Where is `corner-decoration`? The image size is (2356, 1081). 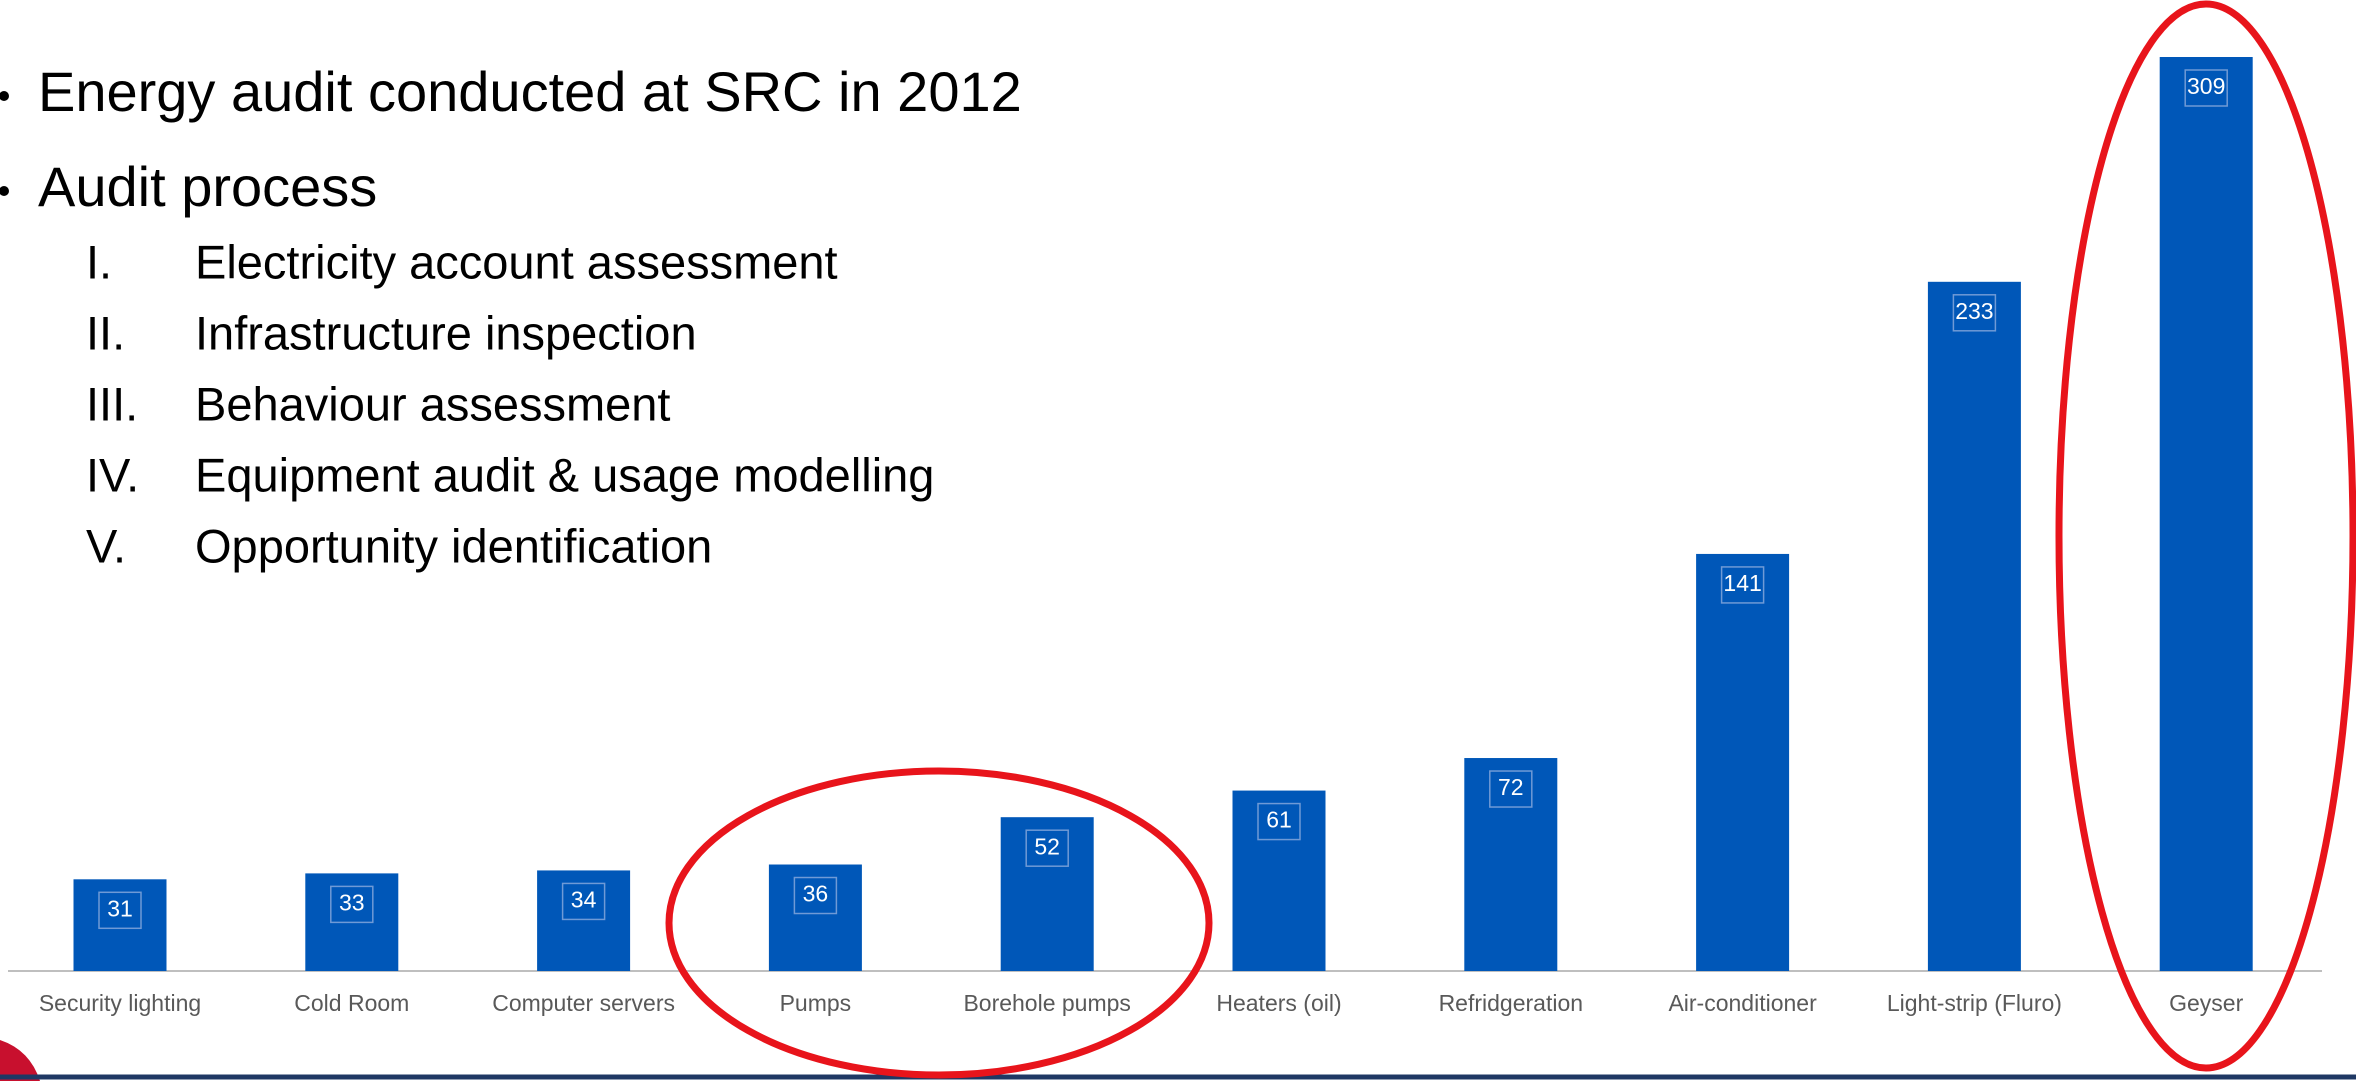 corner-decoration is located at coordinates (20, 1060).